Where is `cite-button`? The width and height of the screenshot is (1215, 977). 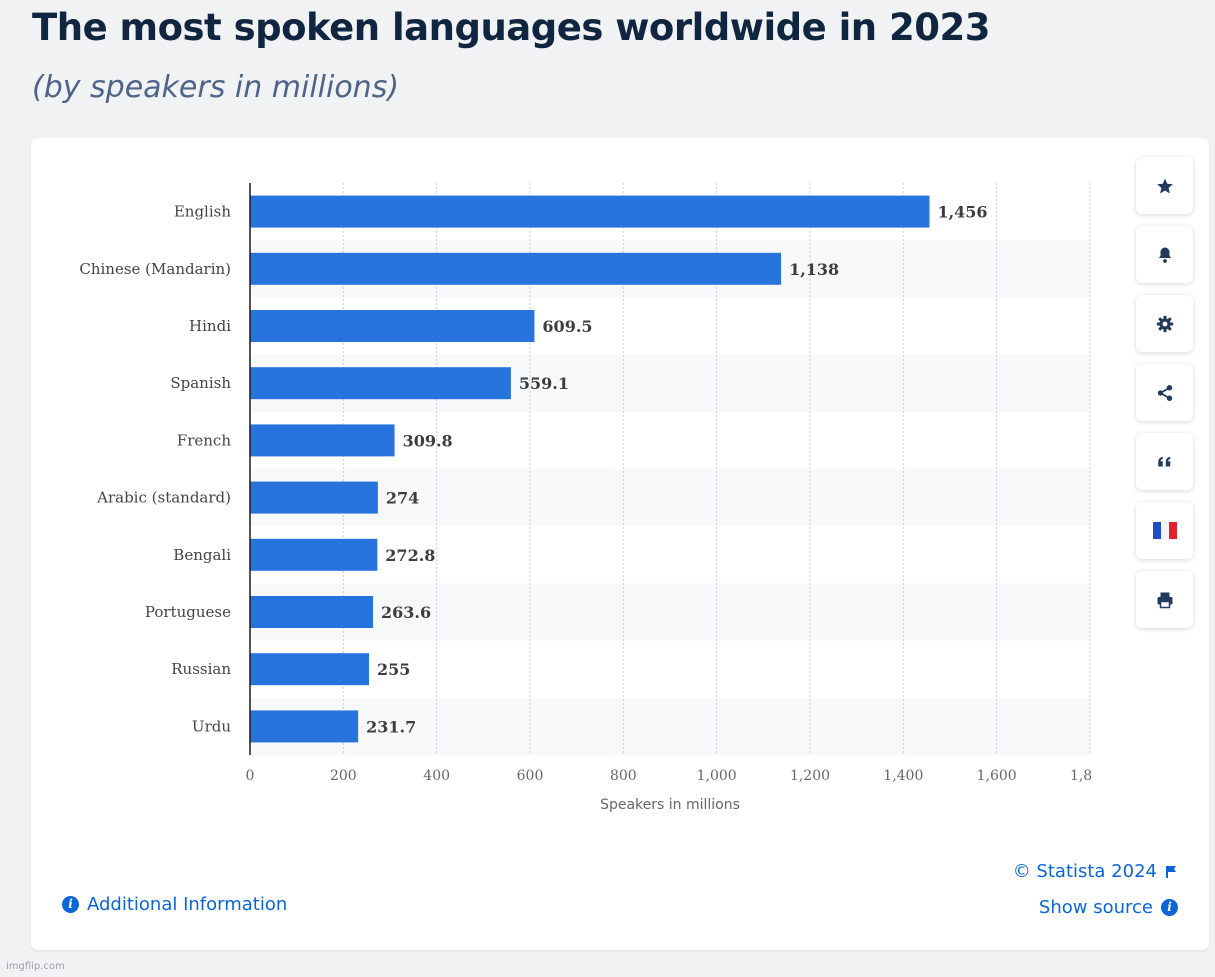 cite-button is located at coordinates (1164, 461).